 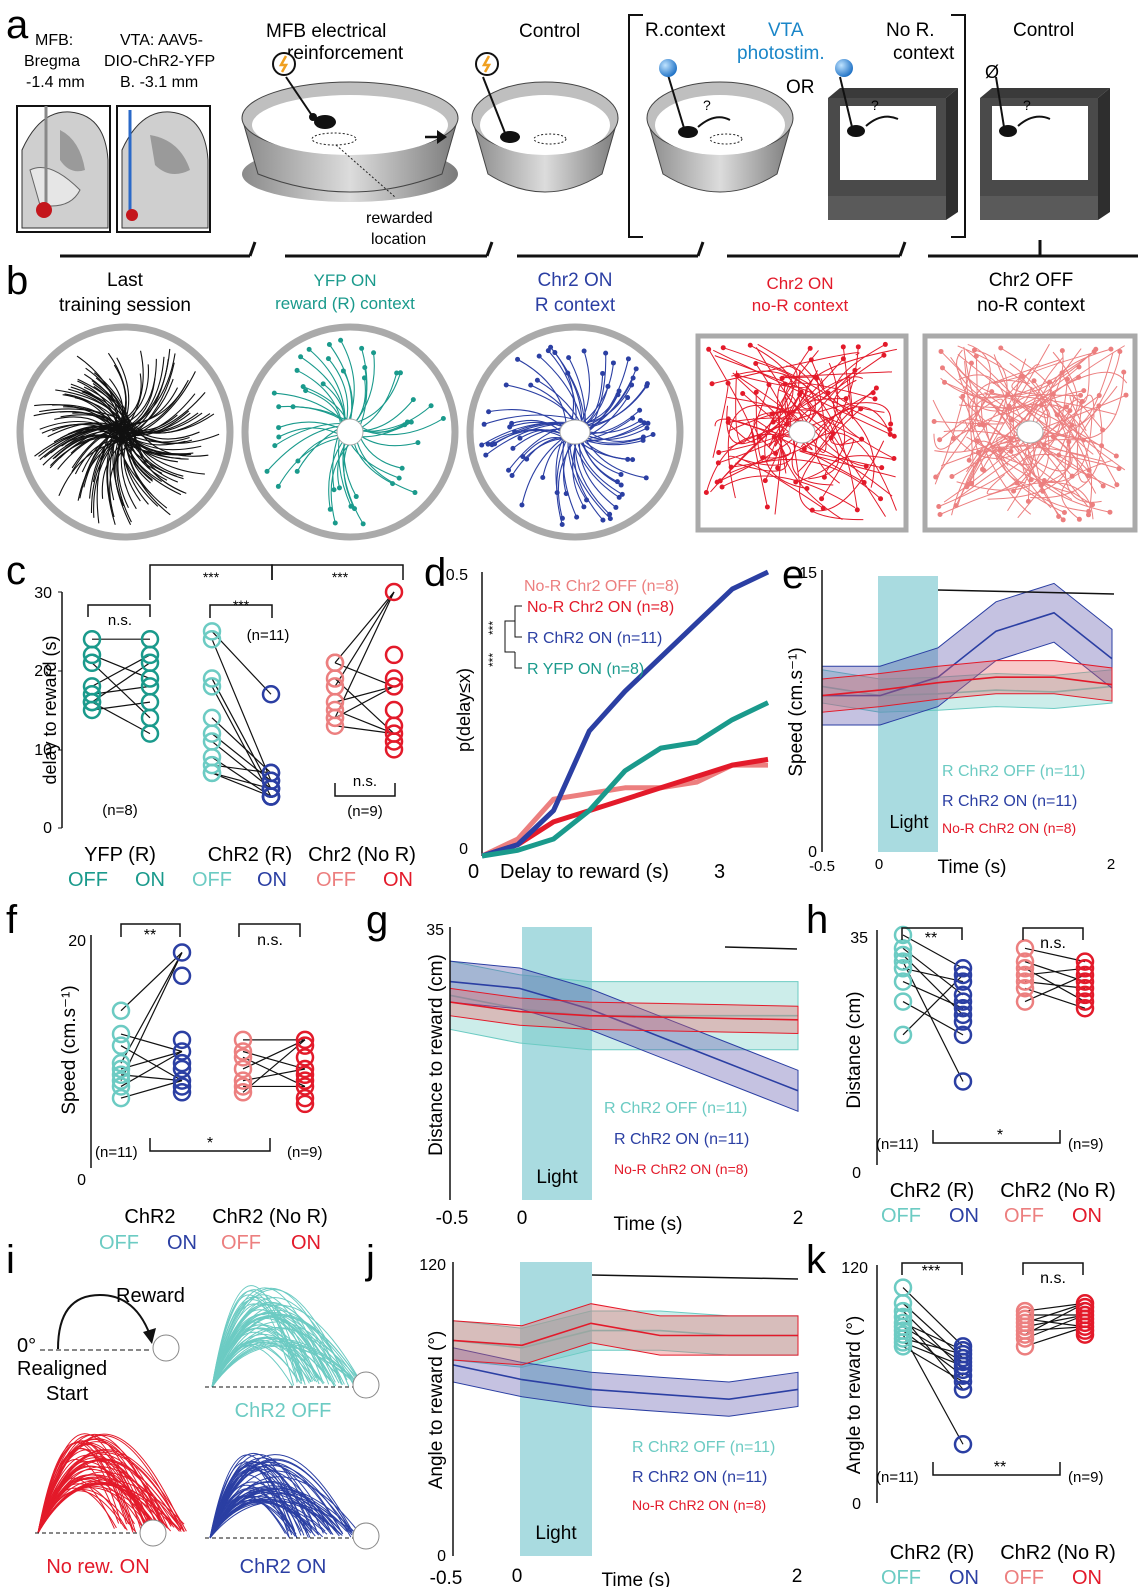 I want to click on group-label: ChR2 (No R), so click(x=1058, y=1191).